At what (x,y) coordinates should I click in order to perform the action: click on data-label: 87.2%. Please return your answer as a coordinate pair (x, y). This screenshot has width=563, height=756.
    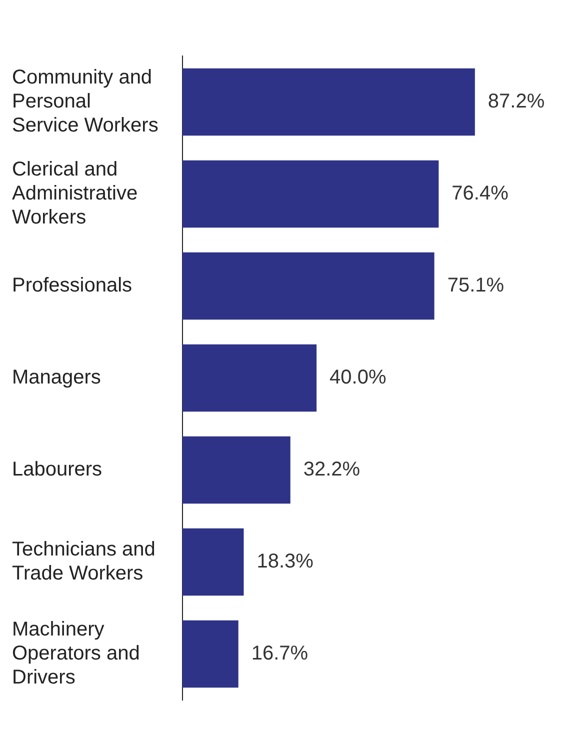
    Looking at the image, I should click on (516, 101).